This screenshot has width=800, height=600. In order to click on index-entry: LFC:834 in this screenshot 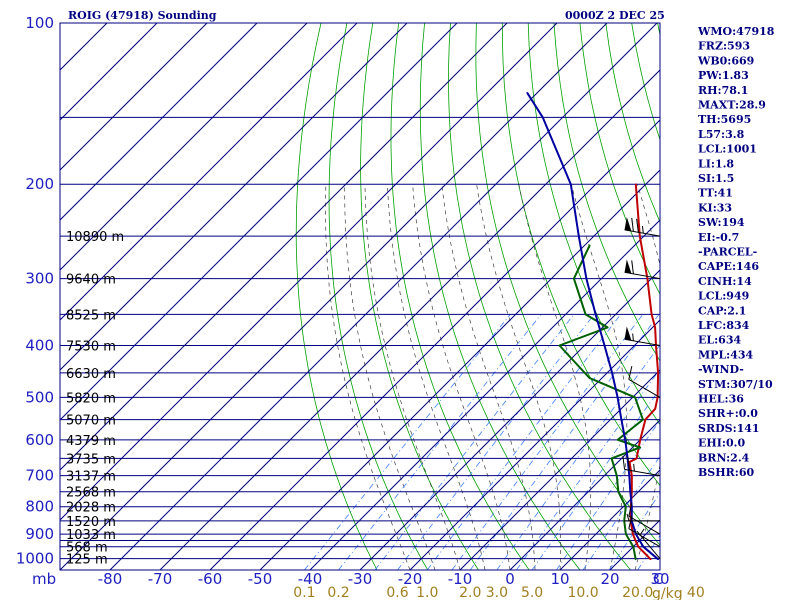, I will do `click(724, 325)`.